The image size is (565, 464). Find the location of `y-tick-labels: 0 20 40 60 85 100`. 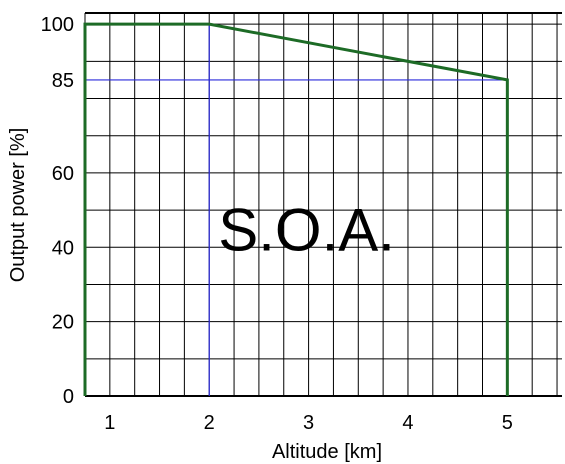

y-tick-labels: 0 20 40 60 85 100 is located at coordinates (57, 211).